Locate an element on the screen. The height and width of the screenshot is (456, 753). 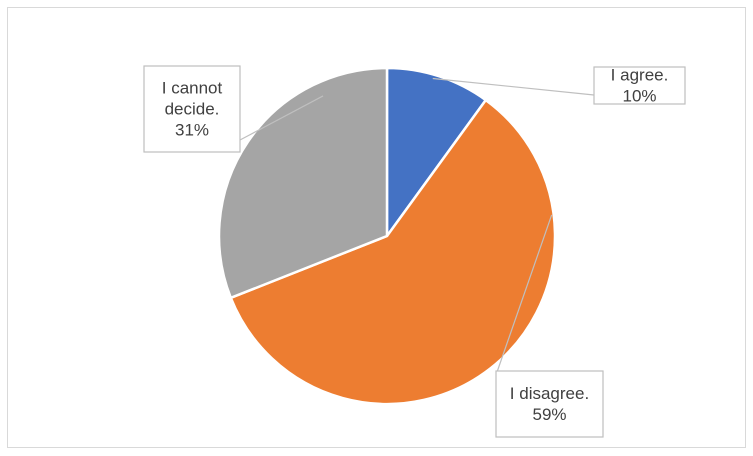
data-label-2: I disagree. 59% is located at coordinates (549, 404).